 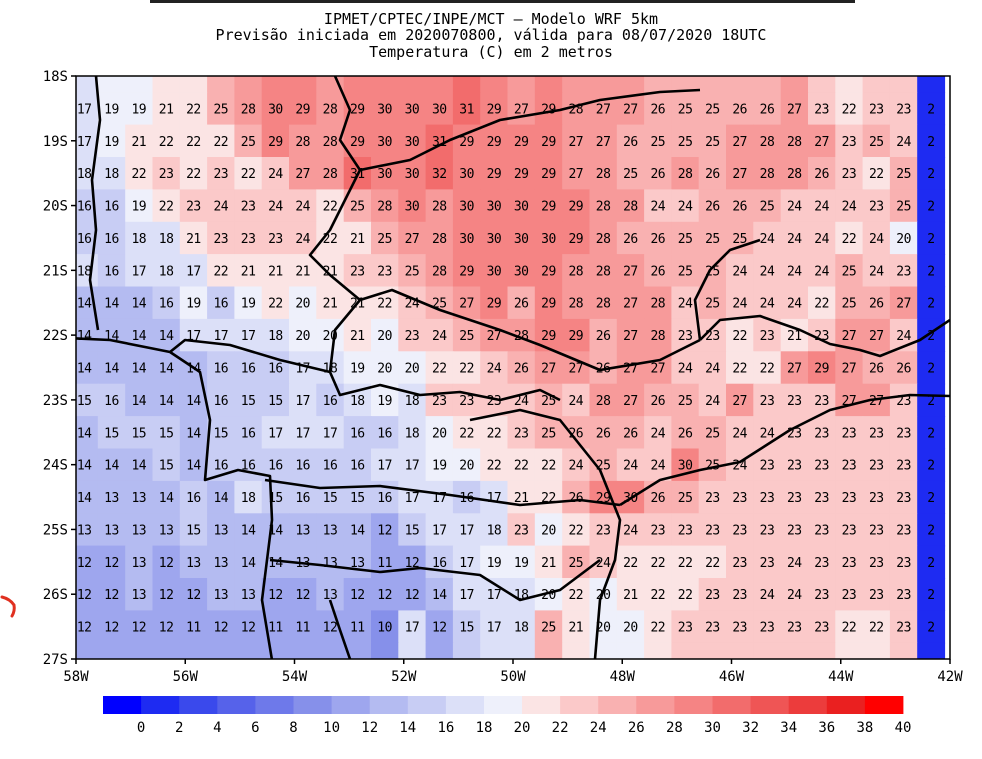 I want to click on temp-value-label: 21, so click(x=275, y=271).